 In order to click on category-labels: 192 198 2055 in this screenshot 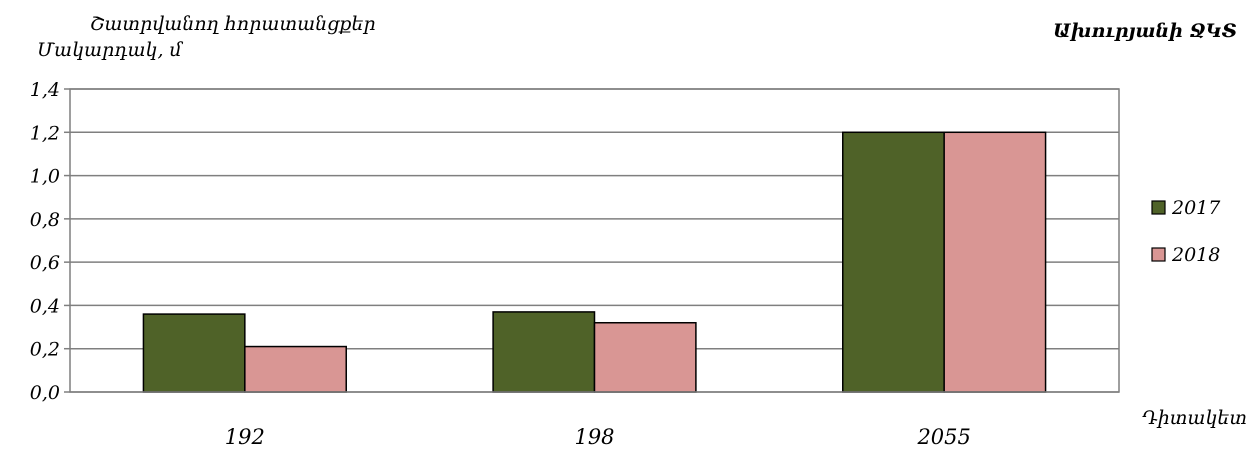, I will do `click(598, 437)`.